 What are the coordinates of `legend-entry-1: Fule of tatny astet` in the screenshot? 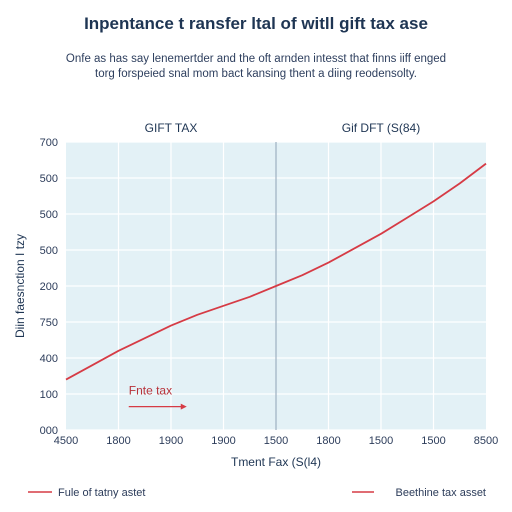 It's located at (101, 493).